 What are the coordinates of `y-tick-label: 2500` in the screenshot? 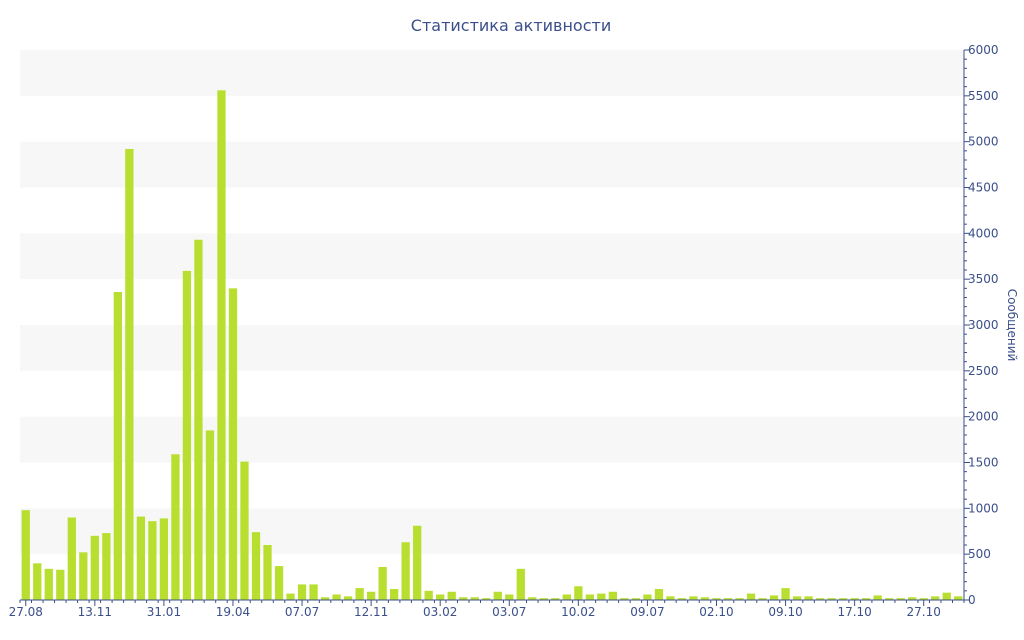 It's located at (983, 371).